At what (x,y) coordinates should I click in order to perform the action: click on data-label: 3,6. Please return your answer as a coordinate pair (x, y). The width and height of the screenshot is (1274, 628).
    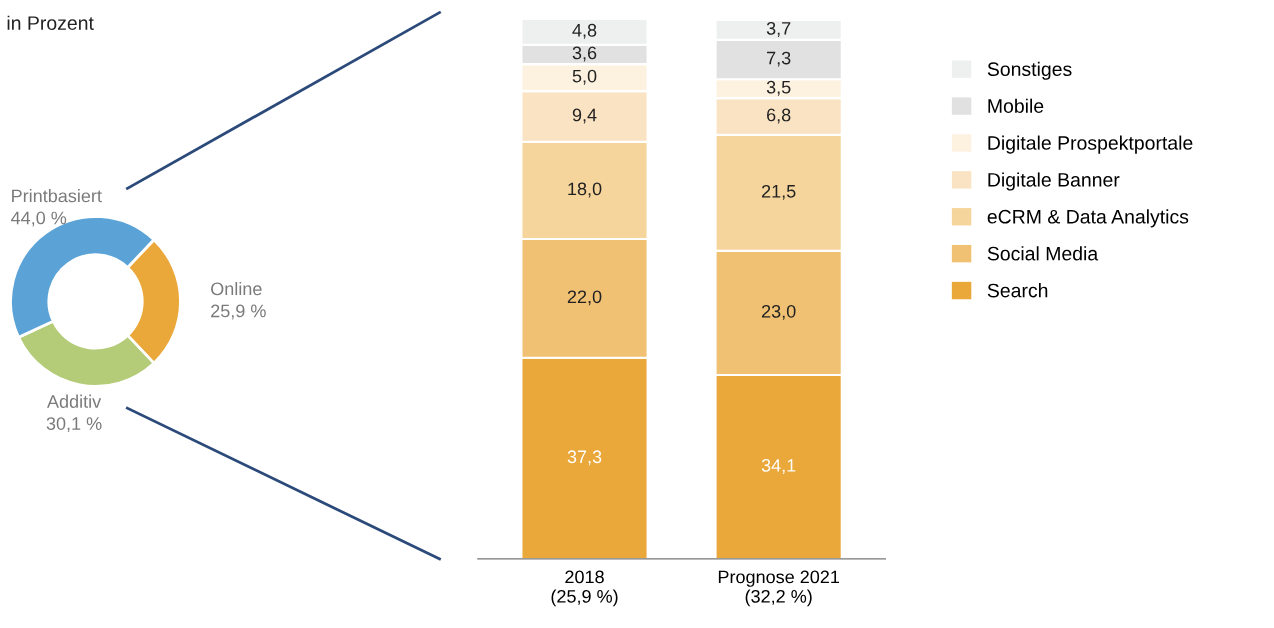
    Looking at the image, I should click on (584, 54).